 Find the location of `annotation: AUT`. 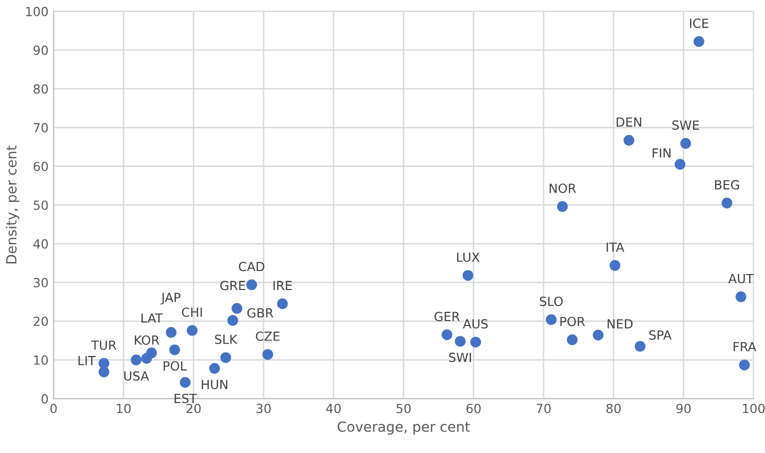

annotation: AUT is located at coordinates (741, 279).